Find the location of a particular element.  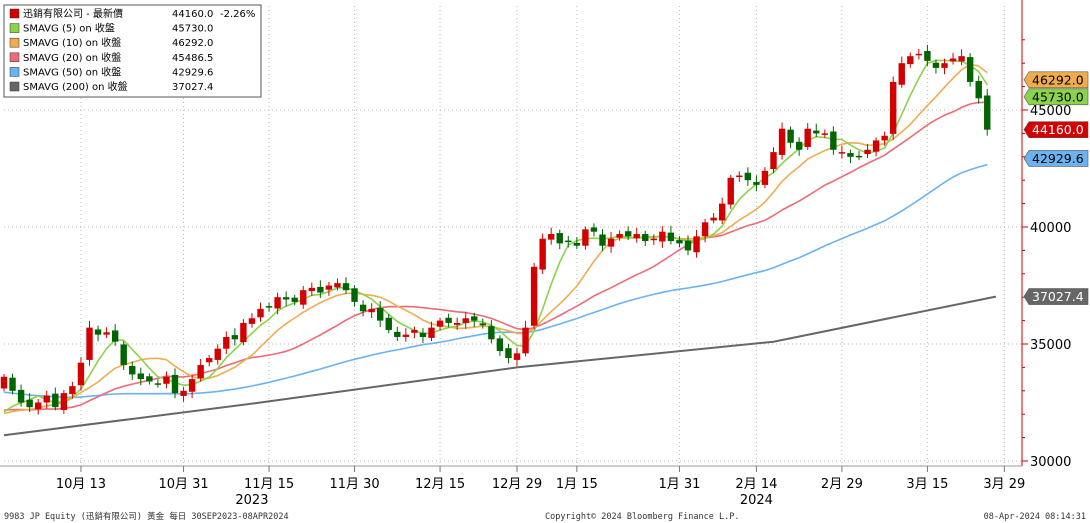

legend-entry: SMAVG (10) on 收盤 46292.0 is located at coordinates (111, 42).